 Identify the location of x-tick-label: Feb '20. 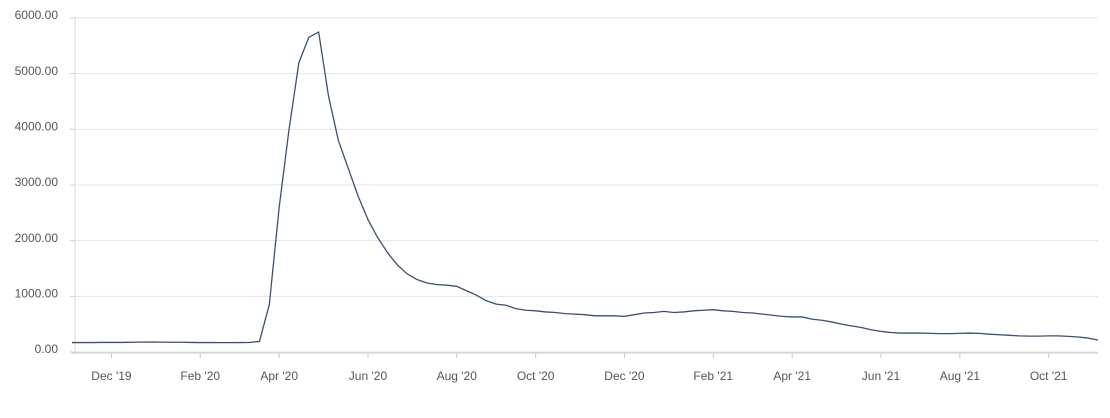
(200, 376).